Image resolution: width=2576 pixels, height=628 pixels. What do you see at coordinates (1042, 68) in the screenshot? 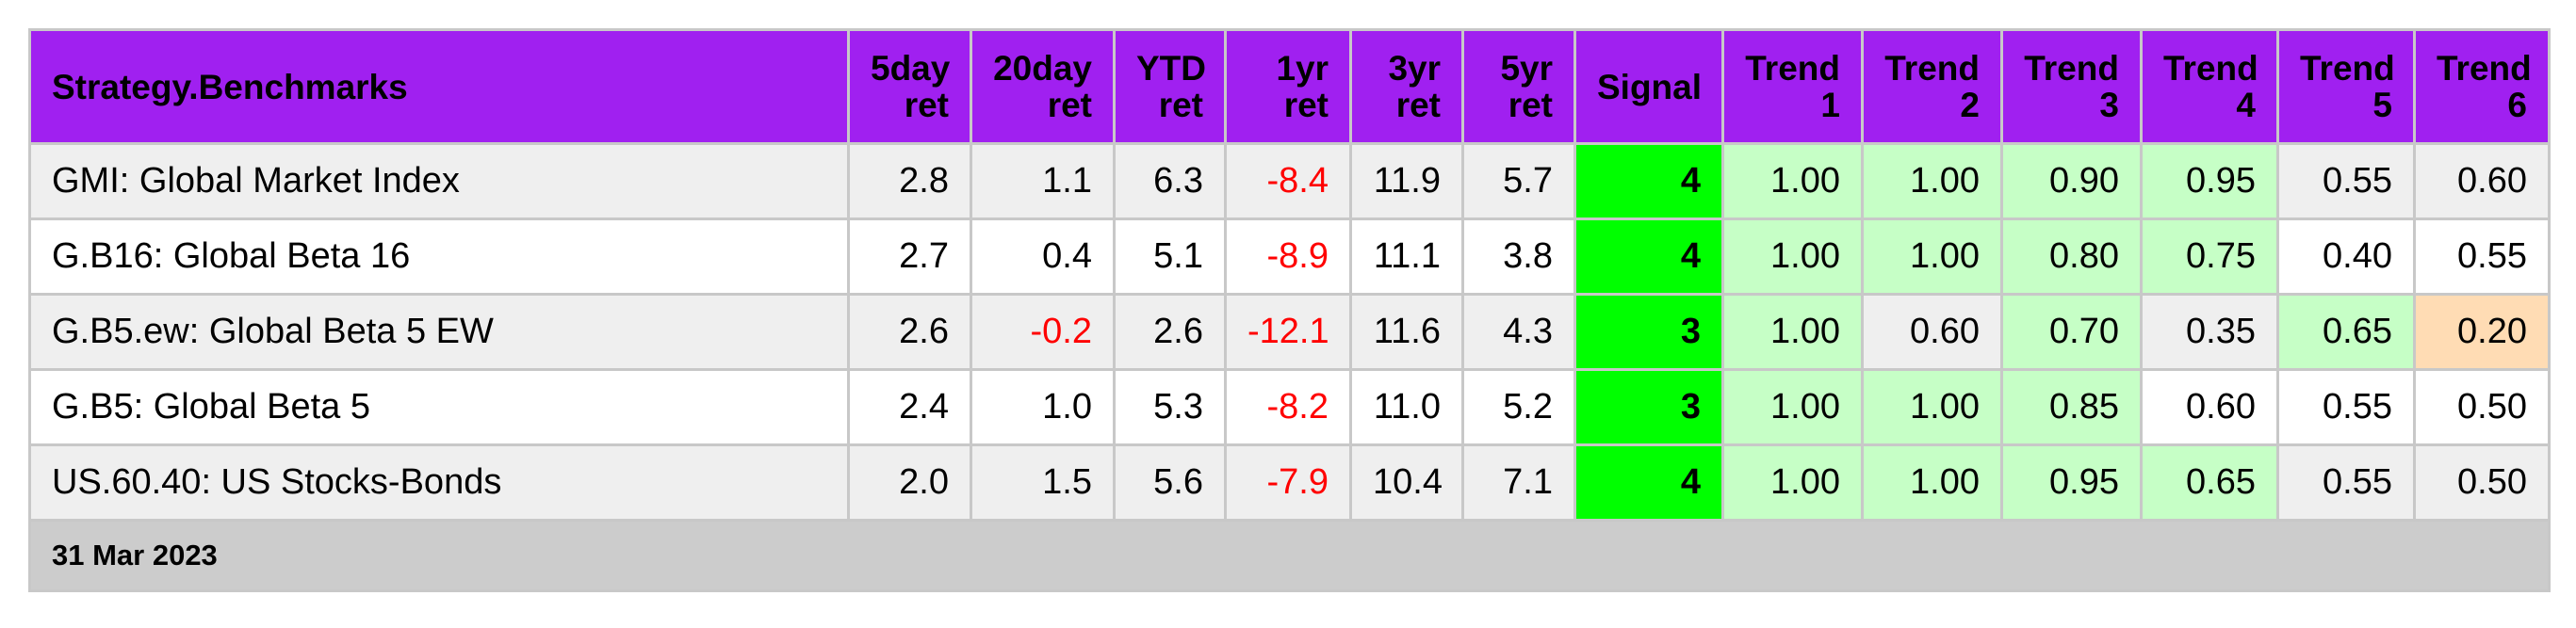
I see `column-header-line1: 20day` at bounding box center [1042, 68].